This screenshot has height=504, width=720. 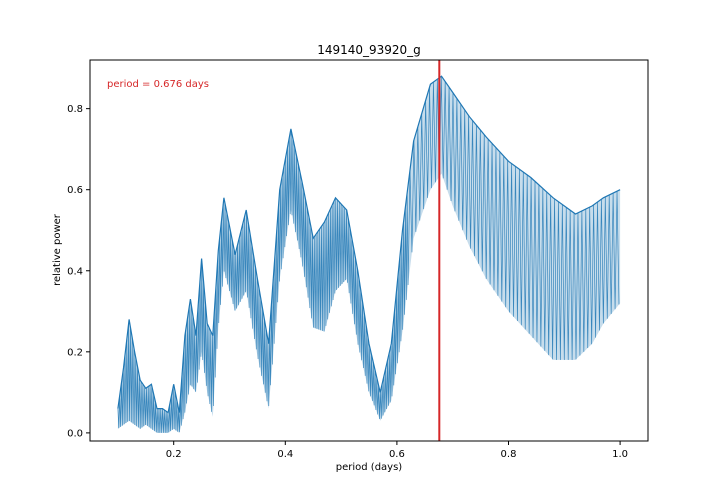 What do you see at coordinates (369, 467) in the screenshot?
I see `x-axis-label: period (days)` at bounding box center [369, 467].